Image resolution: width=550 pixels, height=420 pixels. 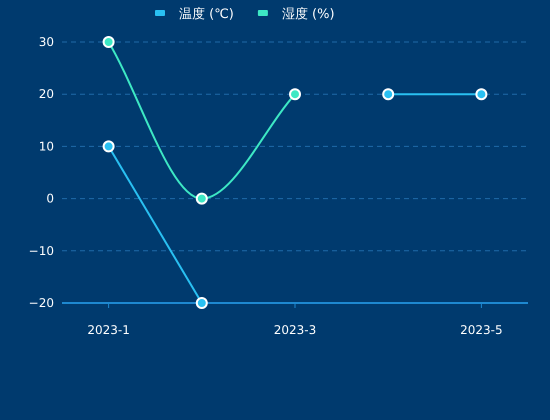 I want to click on y-tick-label: 20, so click(x=46, y=94).